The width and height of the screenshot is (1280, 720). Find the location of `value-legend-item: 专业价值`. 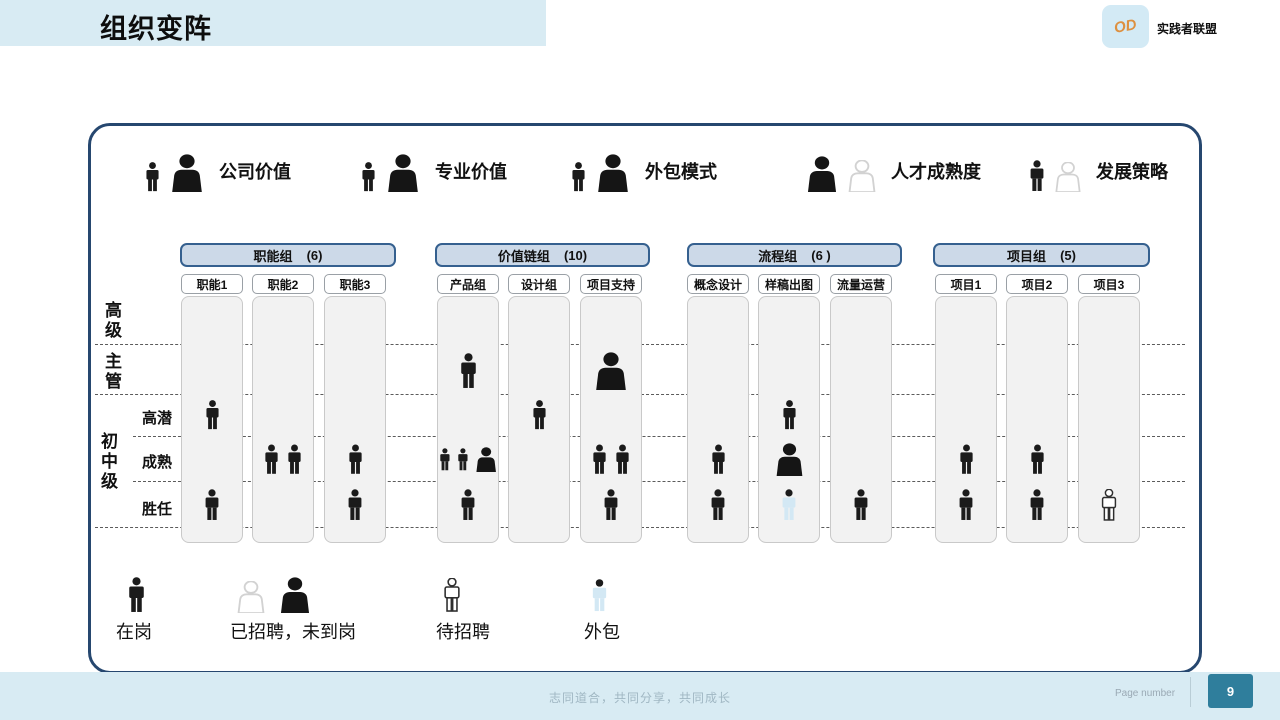

value-legend-item: 专业价值 is located at coordinates (432, 169).